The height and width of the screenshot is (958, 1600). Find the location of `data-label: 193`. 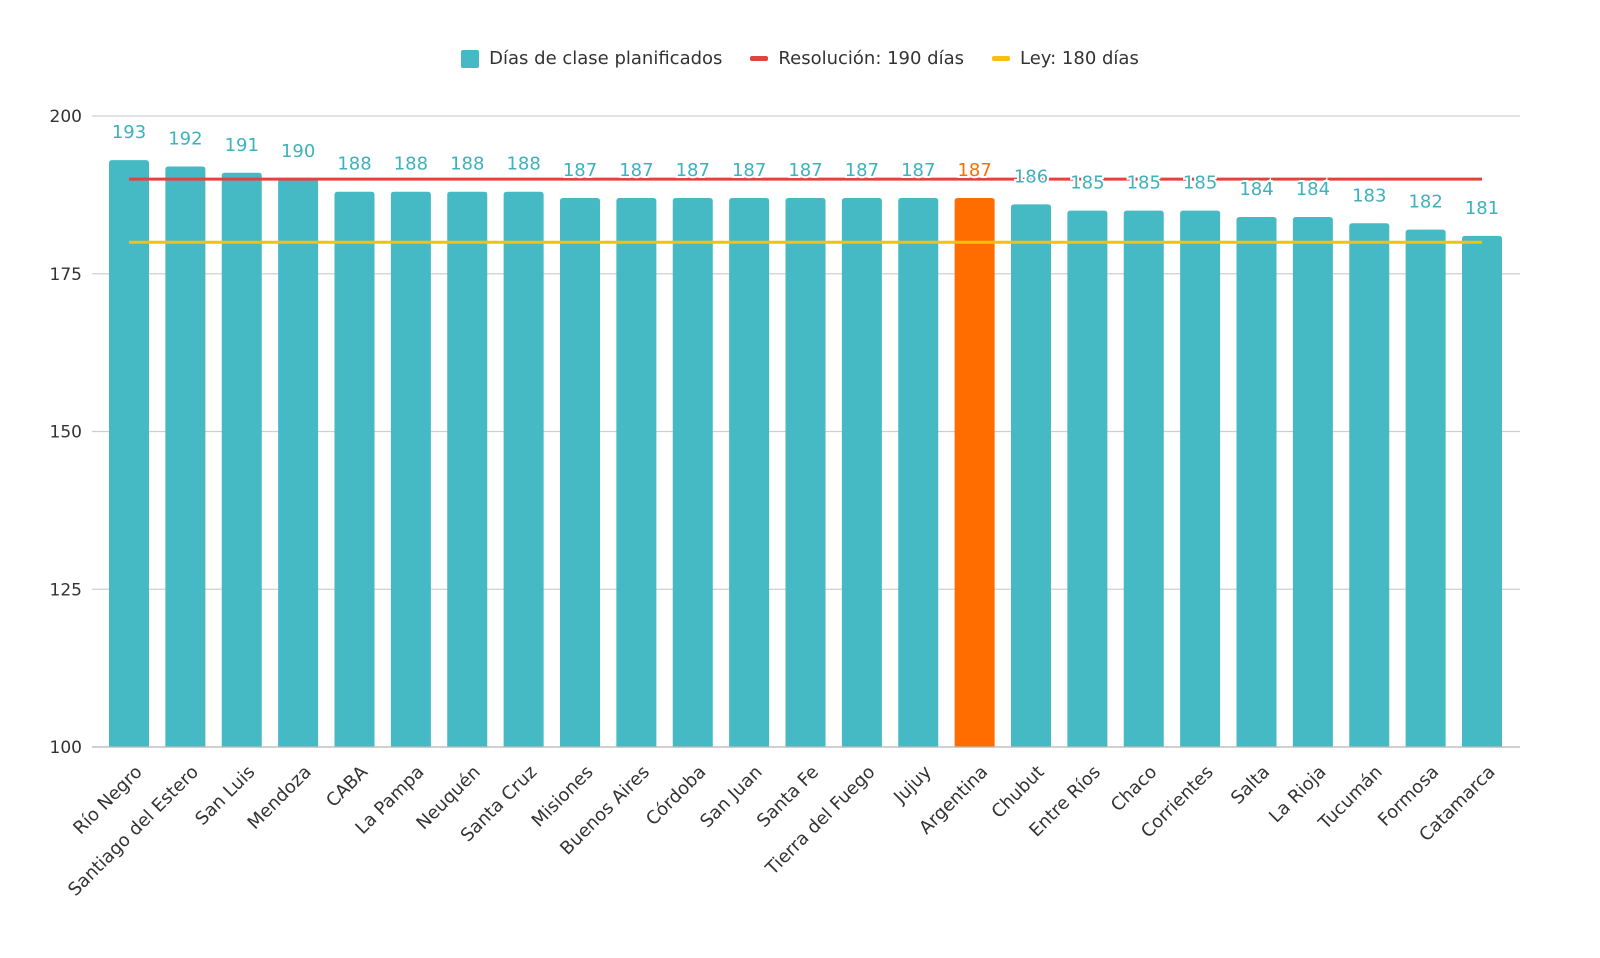

data-label: 193 is located at coordinates (129, 132).